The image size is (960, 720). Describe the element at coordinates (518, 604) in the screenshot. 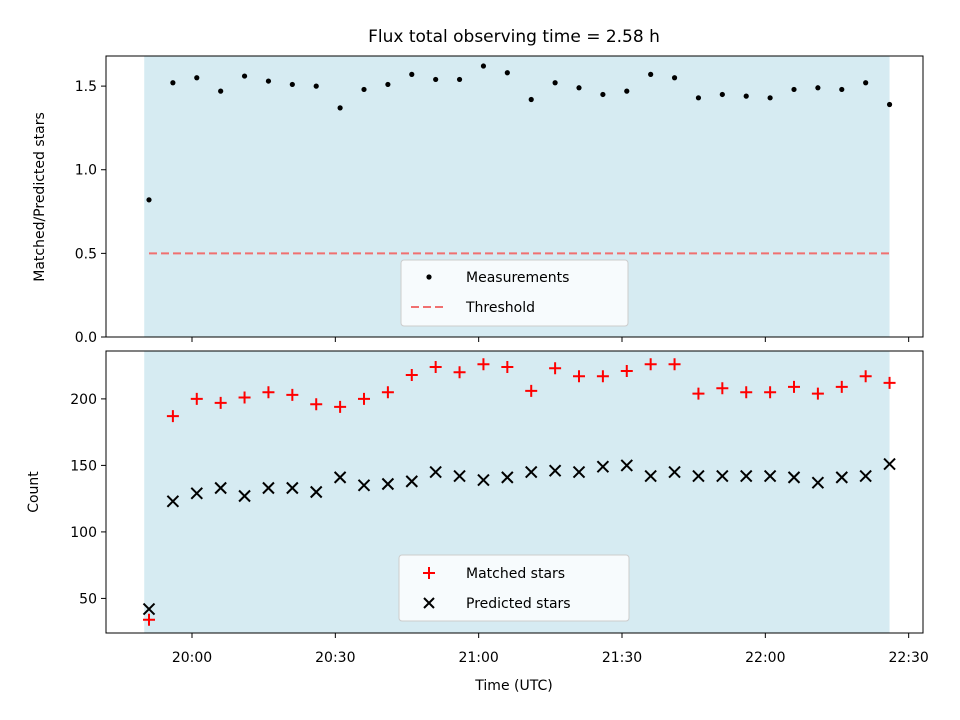

I see `legend-label-predicted: Predicted stars` at that location.